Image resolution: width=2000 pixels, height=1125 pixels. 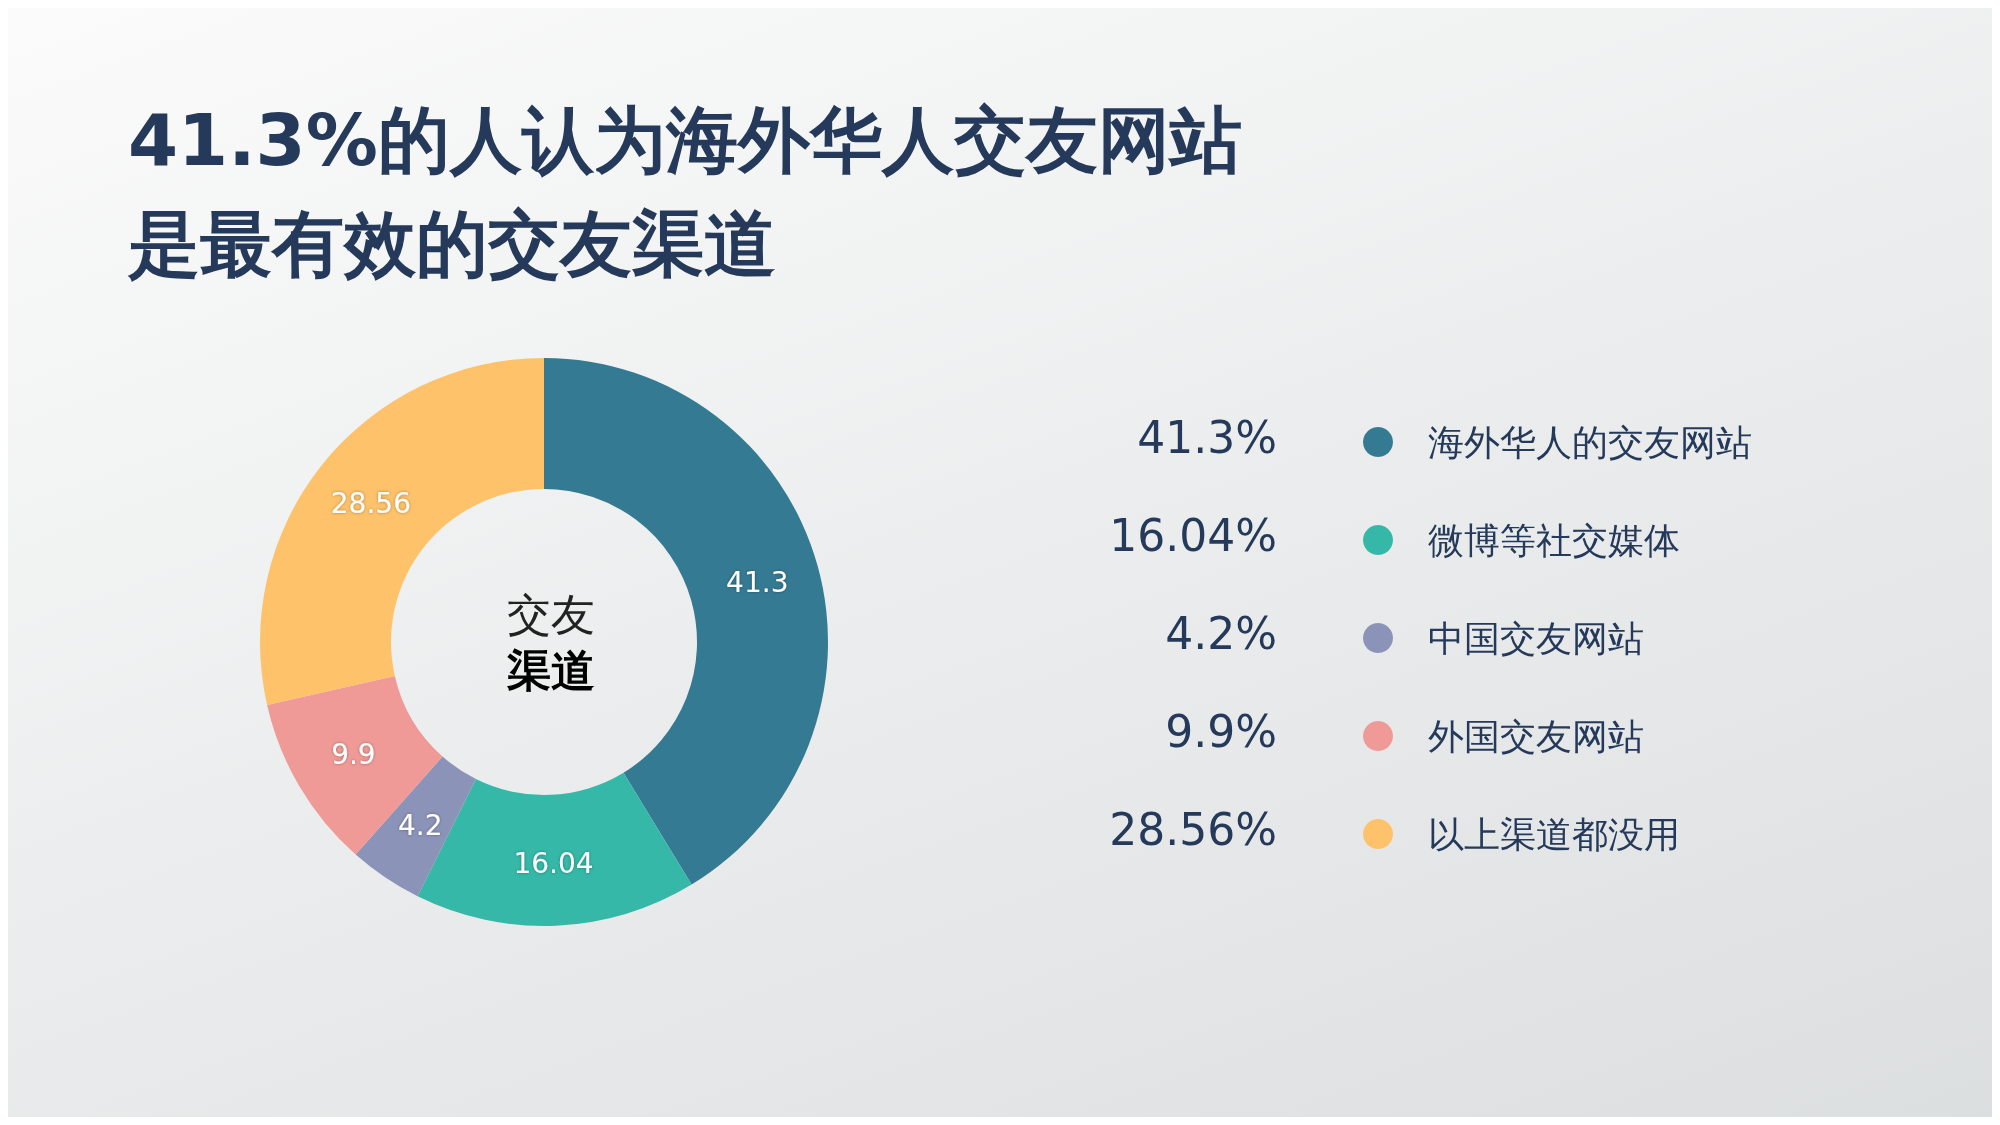 What do you see at coordinates (757, 582) in the screenshot?
I see `data-label: 41.3` at bounding box center [757, 582].